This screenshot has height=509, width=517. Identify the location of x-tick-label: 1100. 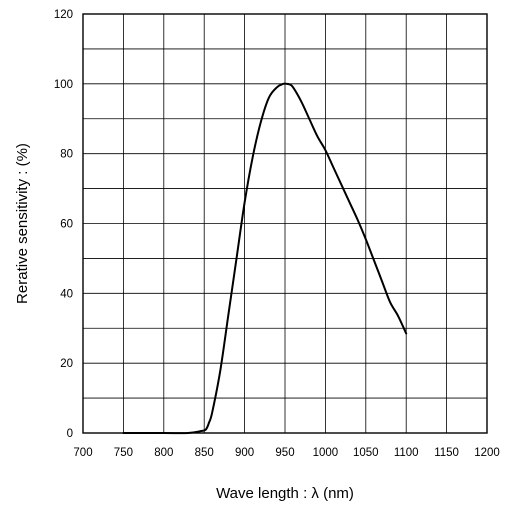
(406, 453).